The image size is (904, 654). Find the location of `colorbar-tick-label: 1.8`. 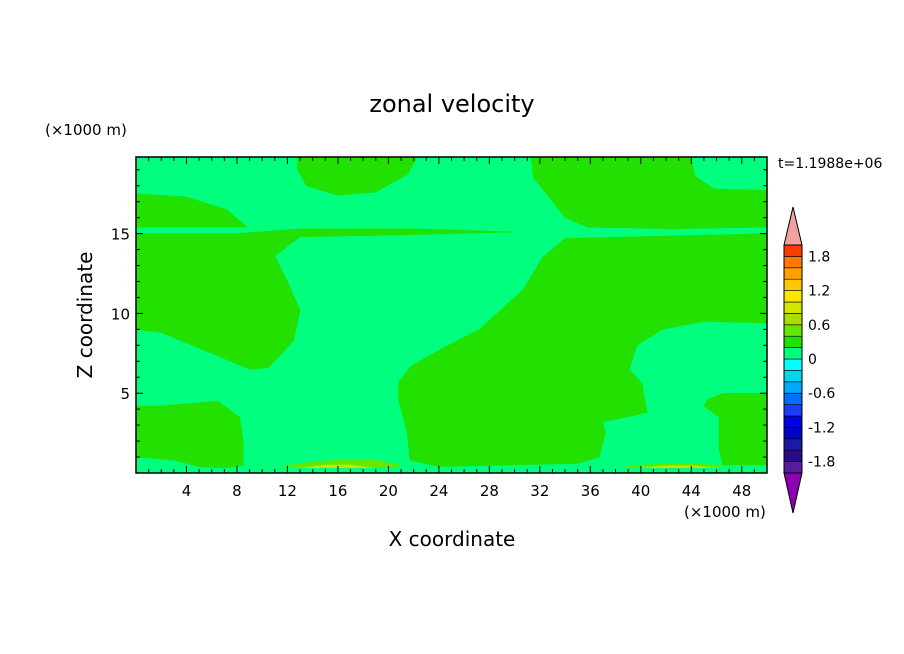

colorbar-tick-label: 1.8 is located at coordinates (819, 257).